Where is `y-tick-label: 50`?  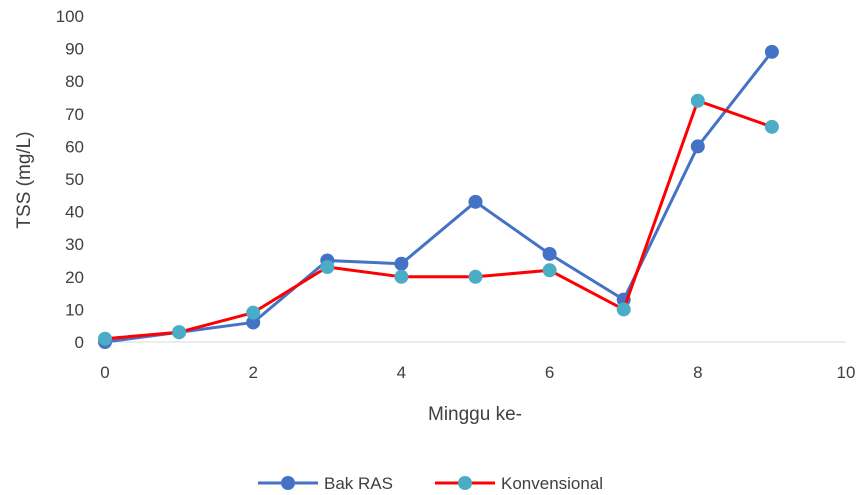 y-tick-label: 50 is located at coordinates (74, 179).